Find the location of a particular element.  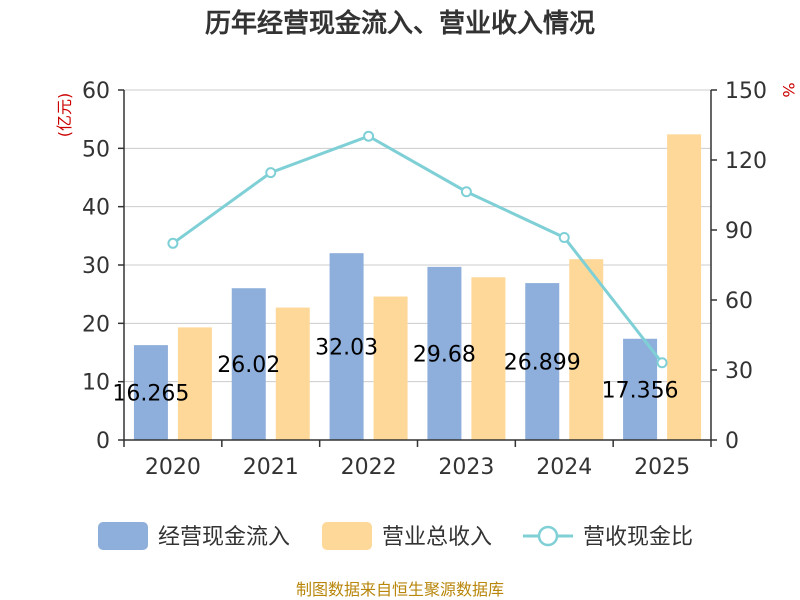

cash-inflow-value-label: 26.899 is located at coordinates (542, 363).